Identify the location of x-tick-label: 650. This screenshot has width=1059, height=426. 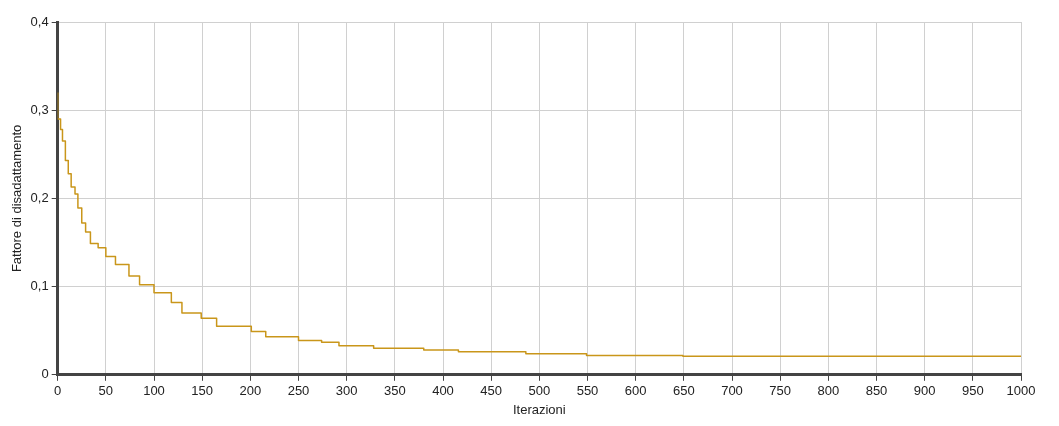
(683, 391).